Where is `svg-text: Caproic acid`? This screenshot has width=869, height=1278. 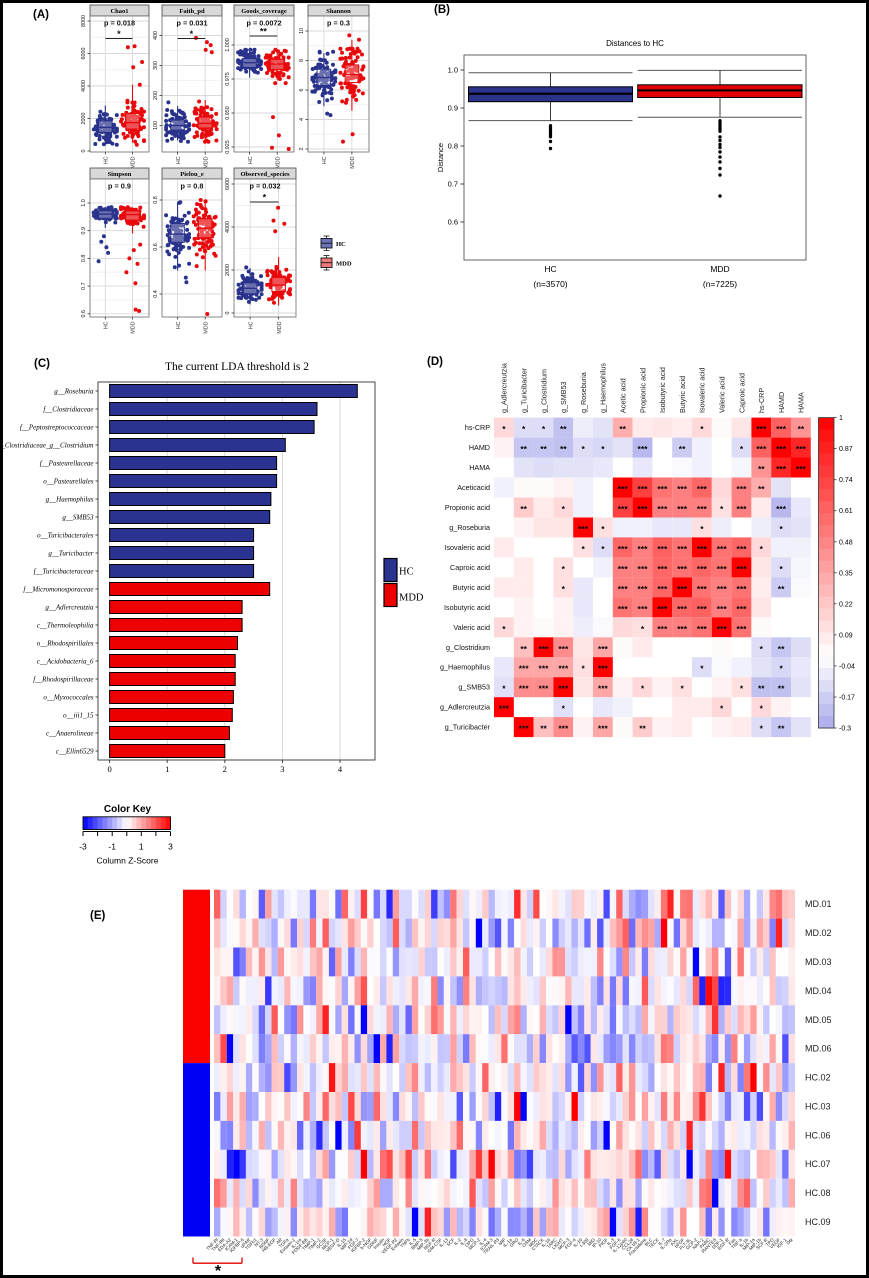
svg-text: Caproic acid is located at coordinates (741, 393).